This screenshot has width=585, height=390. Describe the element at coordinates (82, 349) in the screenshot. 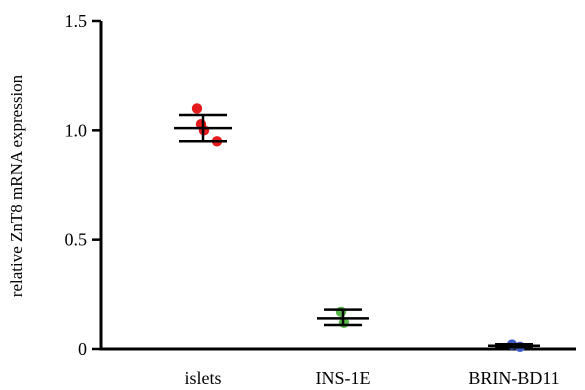

I see `y-tick-label: 0` at that location.